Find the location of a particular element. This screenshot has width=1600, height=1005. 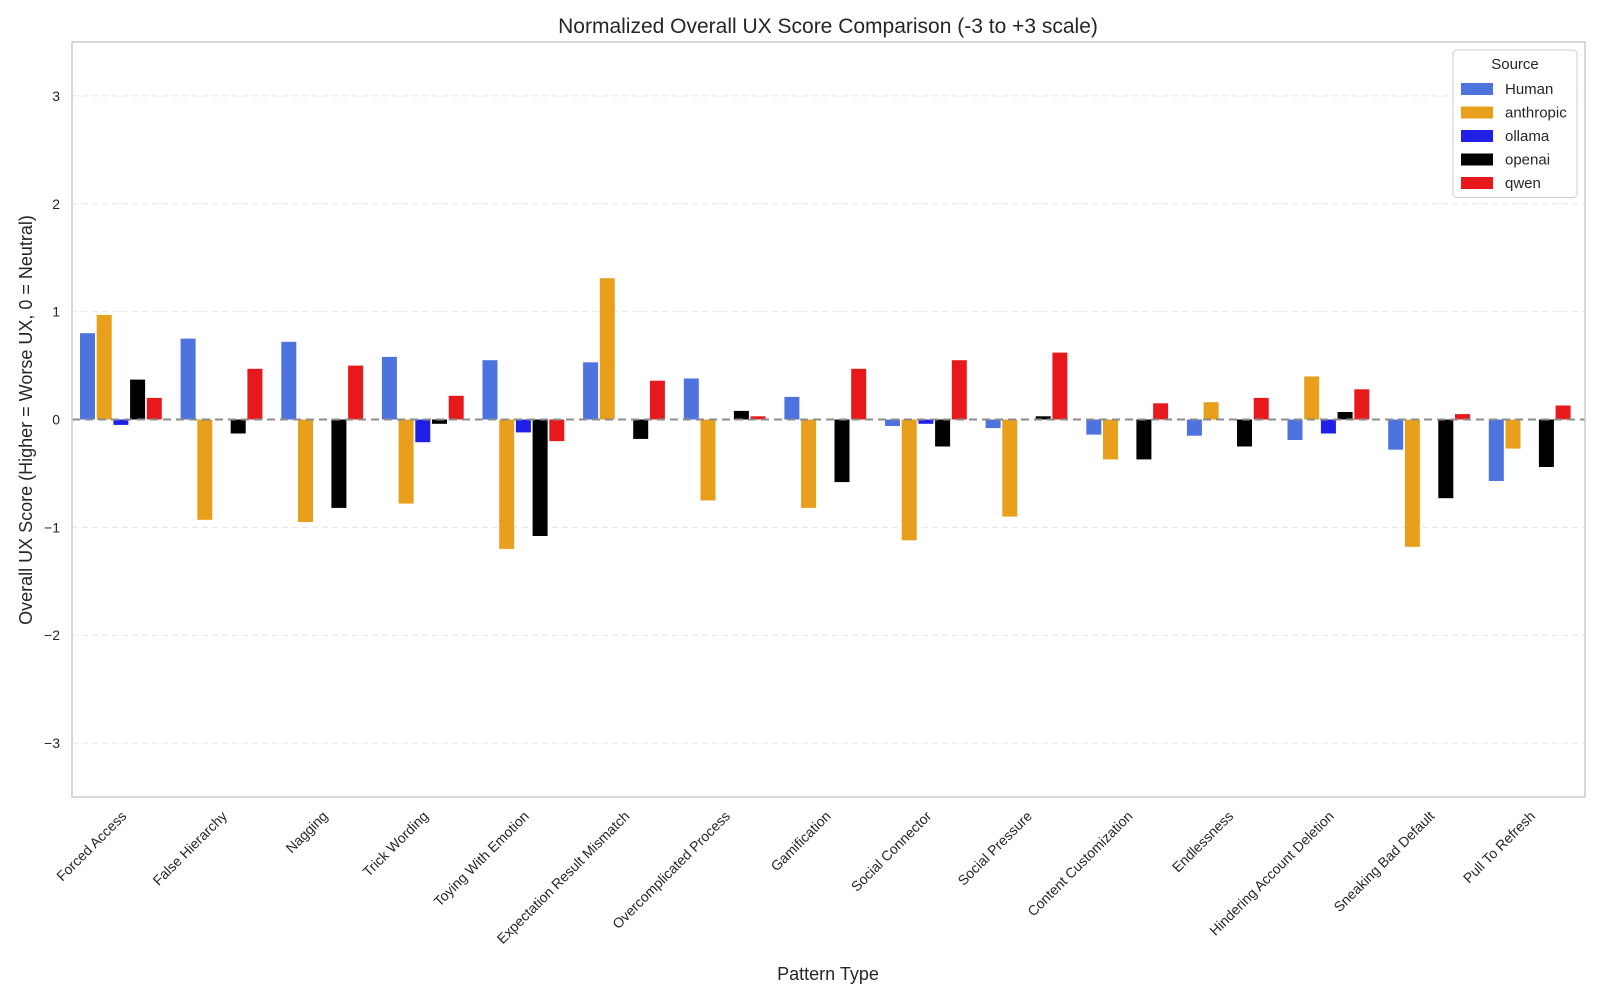

legend-entry-human: Human is located at coordinates (1529, 89).